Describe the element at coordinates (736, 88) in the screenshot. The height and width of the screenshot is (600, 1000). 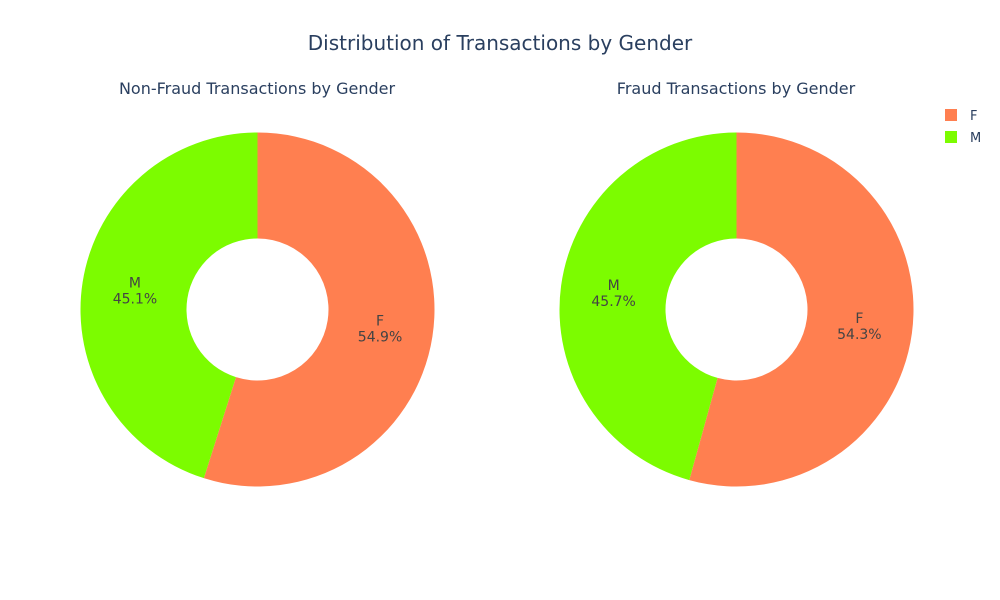
I see `pie-fraud-title: Fraud Transactions by Gender` at that location.